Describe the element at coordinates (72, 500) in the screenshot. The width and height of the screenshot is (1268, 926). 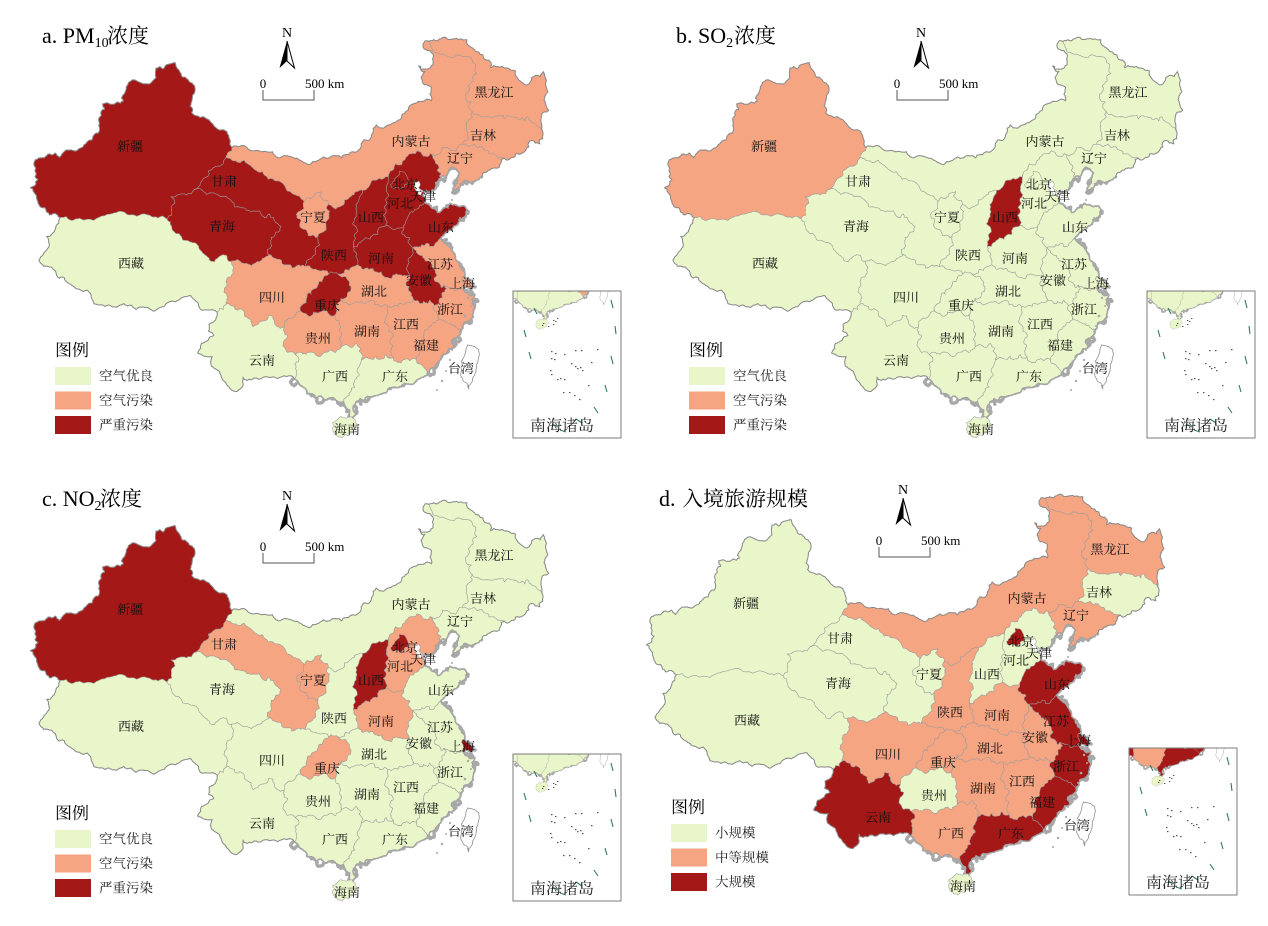
I see `svg-text: c. NO2` at that location.